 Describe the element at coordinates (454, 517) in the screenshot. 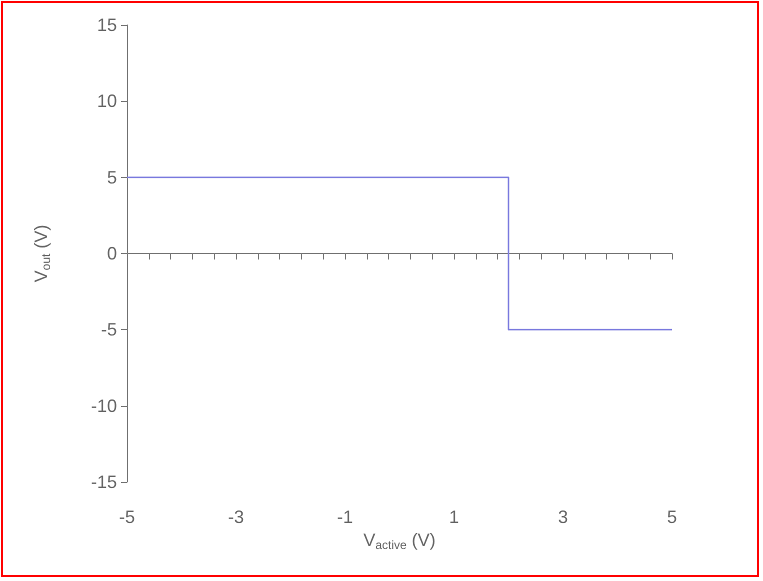

I see `x-tick-label: 1` at that location.